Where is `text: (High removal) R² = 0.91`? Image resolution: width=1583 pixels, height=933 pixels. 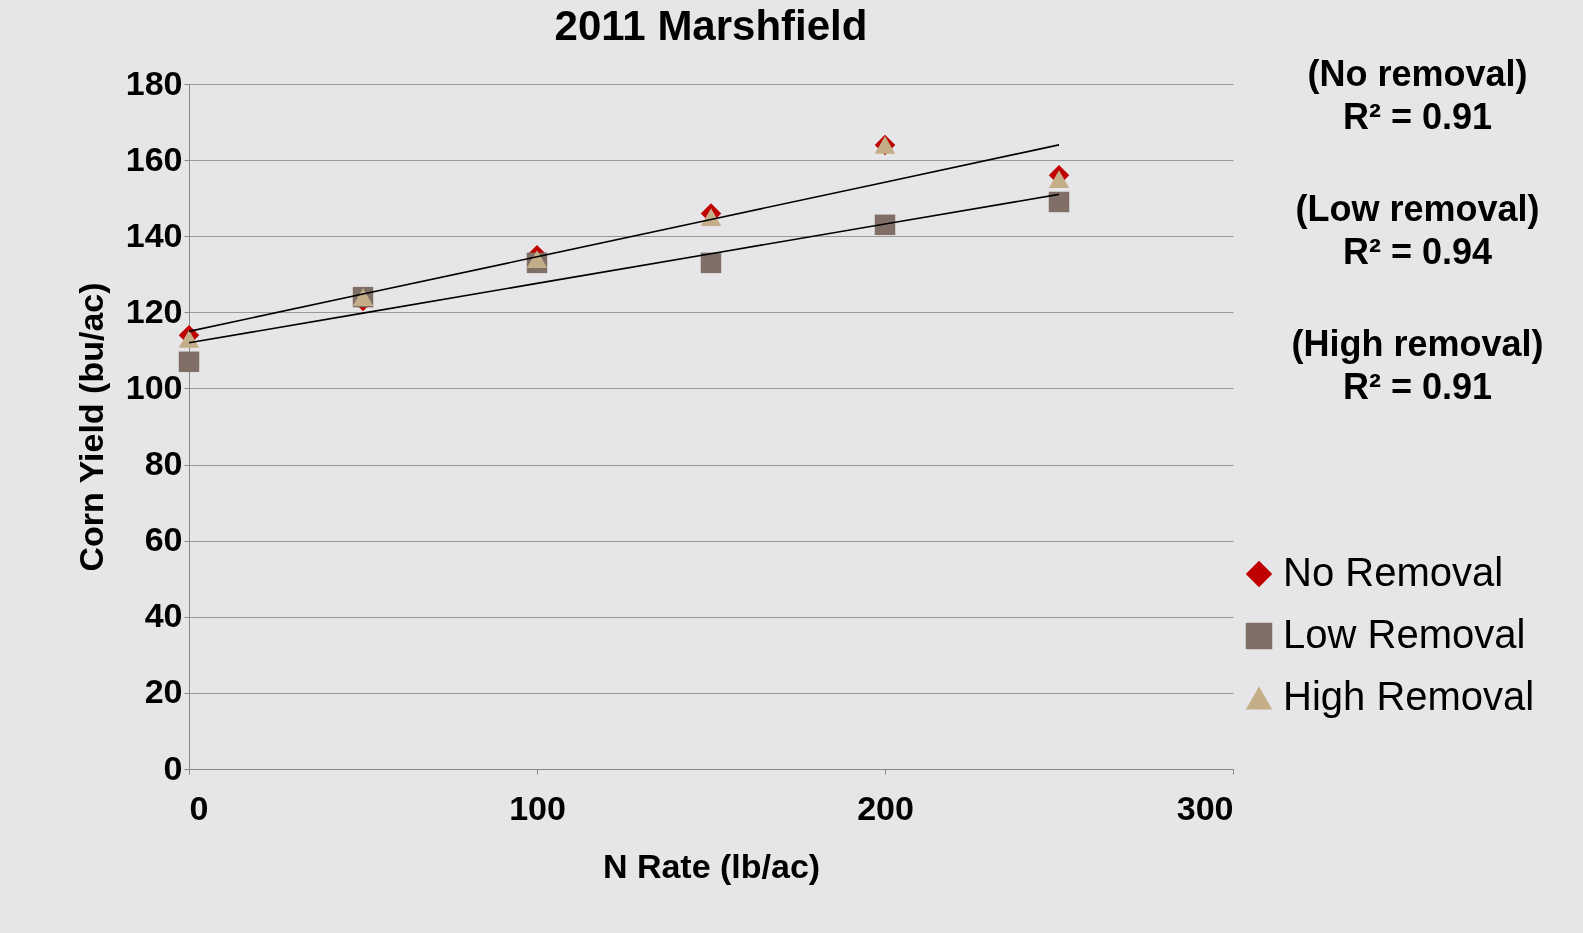 text: (High removal) R² = 0.91 is located at coordinates (1417, 366).